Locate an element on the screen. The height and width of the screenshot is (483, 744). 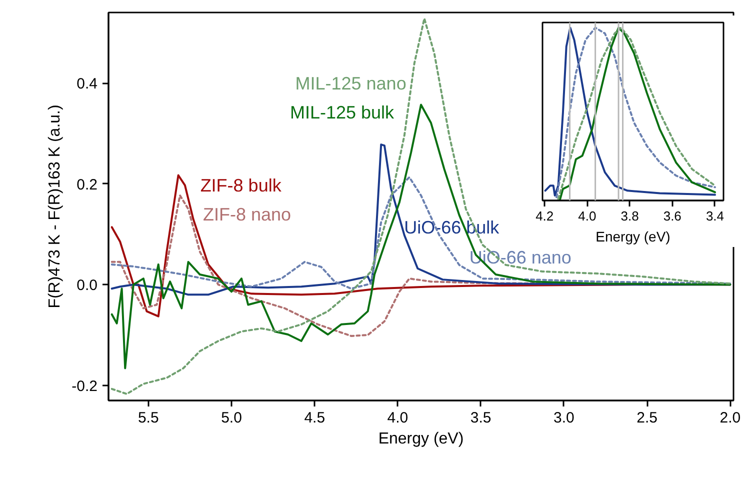
y-tick-label: 0.4 is located at coordinates (87, 84).